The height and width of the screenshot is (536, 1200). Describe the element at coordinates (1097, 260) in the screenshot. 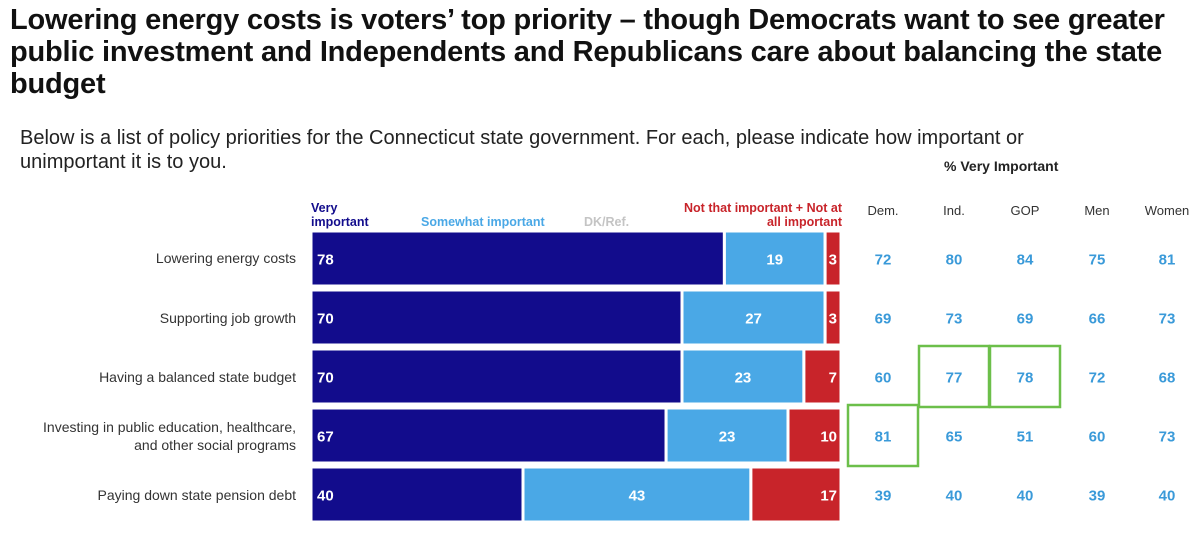

I see `table-value-energy-men: 75` at that location.